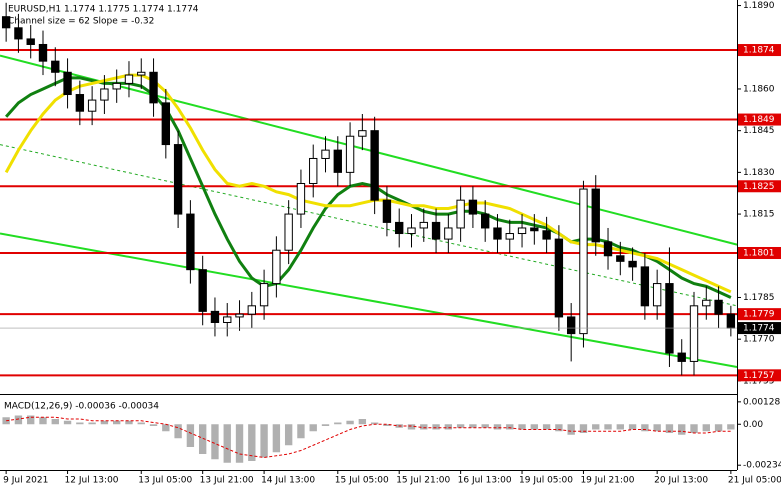  What do you see at coordinates (81, 407) in the screenshot?
I see `macd-label: MACD(12,26,9) -0.00036 -0.00034` at bounding box center [81, 407].